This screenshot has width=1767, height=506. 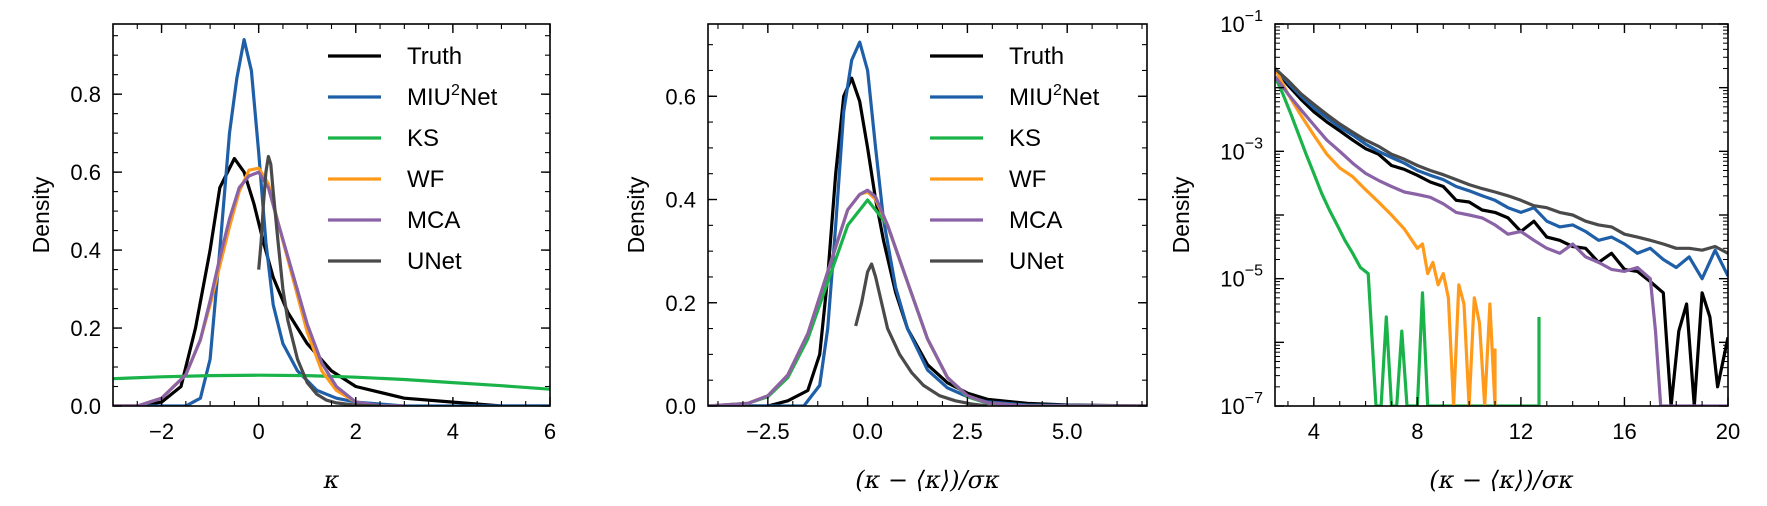 I want to click on x-tick-label: −2, so click(x=161, y=431).